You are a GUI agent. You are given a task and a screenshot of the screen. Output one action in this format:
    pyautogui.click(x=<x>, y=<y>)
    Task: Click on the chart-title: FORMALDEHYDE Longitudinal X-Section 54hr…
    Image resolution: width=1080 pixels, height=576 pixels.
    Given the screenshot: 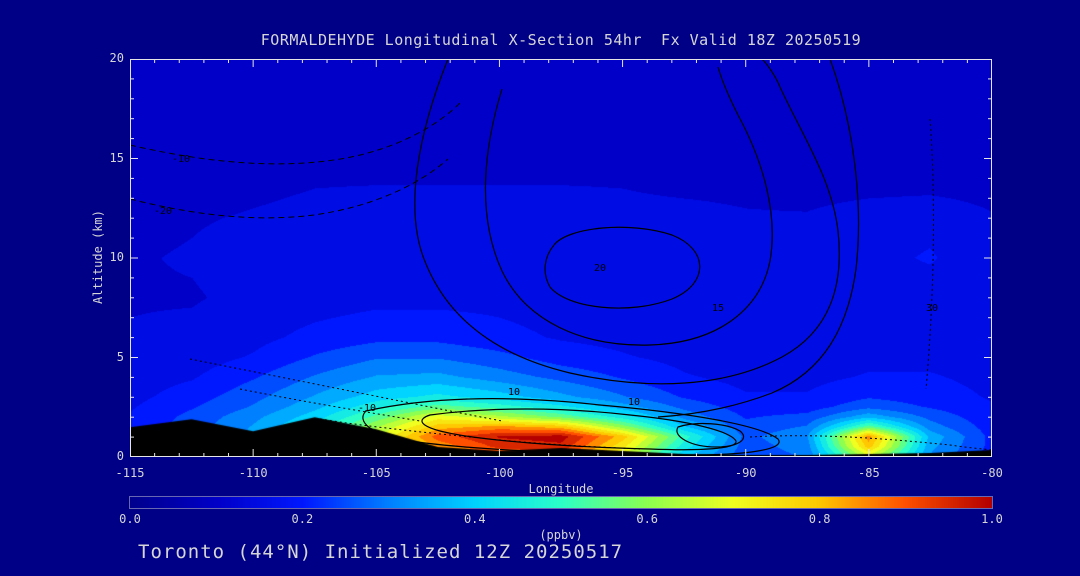 What is the action you would take?
    pyautogui.click(x=561, y=40)
    